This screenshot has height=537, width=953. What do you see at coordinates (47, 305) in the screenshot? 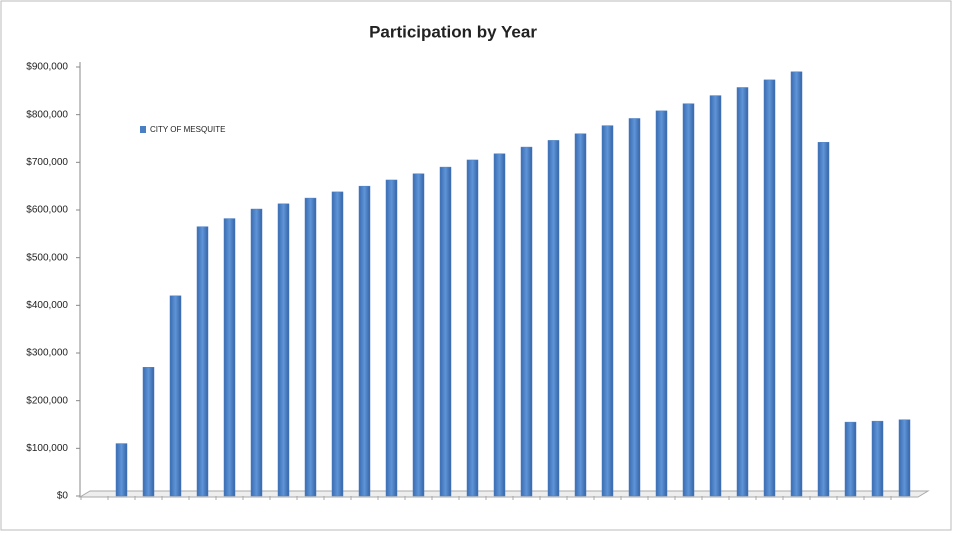
I see `y-tick-label: $400,000` at bounding box center [47, 305].